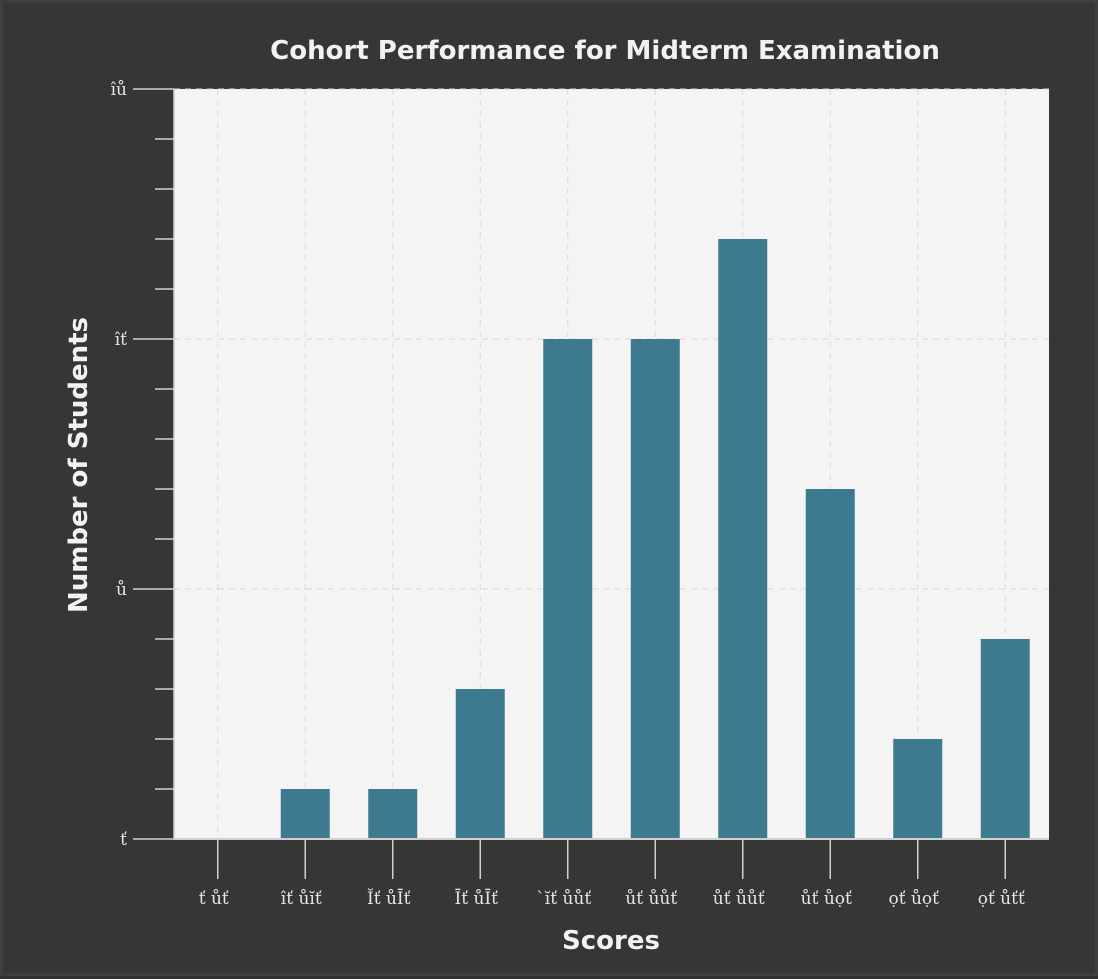  What do you see at coordinates (79, 465) in the screenshot?
I see `y-axis-label: Number of Students` at bounding box center [79, 465].